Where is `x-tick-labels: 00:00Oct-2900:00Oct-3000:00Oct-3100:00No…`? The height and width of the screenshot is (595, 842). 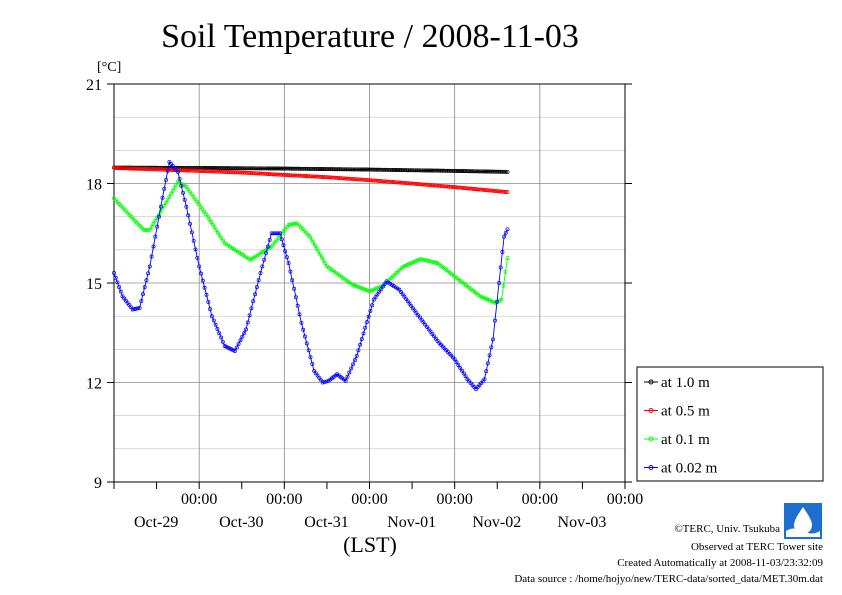 x-tick-labels: 00:00Oct-2900:00Oct-3000:00Oct-3100:00No… is located at coordinates (388, 511).